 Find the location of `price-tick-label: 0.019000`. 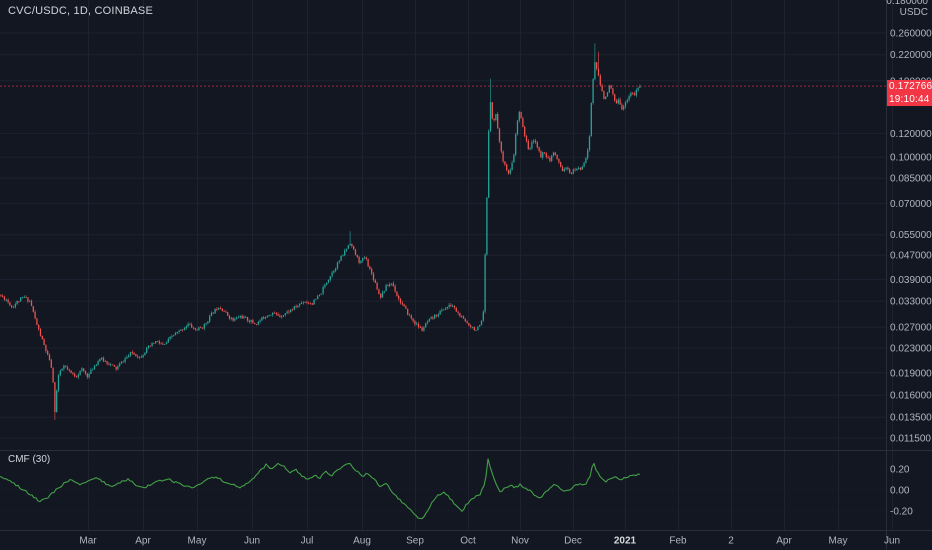

price-tick-label: 0.019000 is located at coordinates (911, 373).